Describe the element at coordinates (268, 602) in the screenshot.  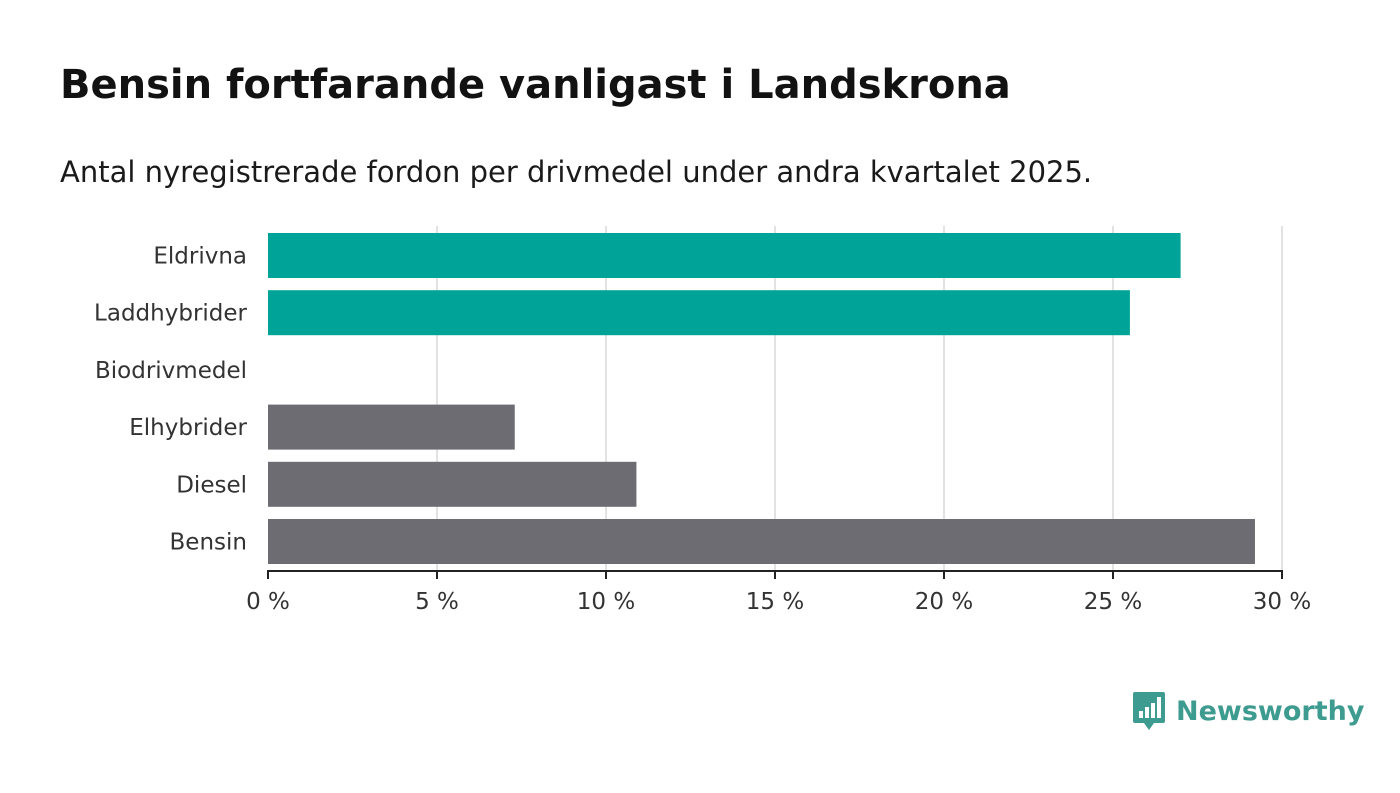
I see `x-tick-label: 0 %` at that location.